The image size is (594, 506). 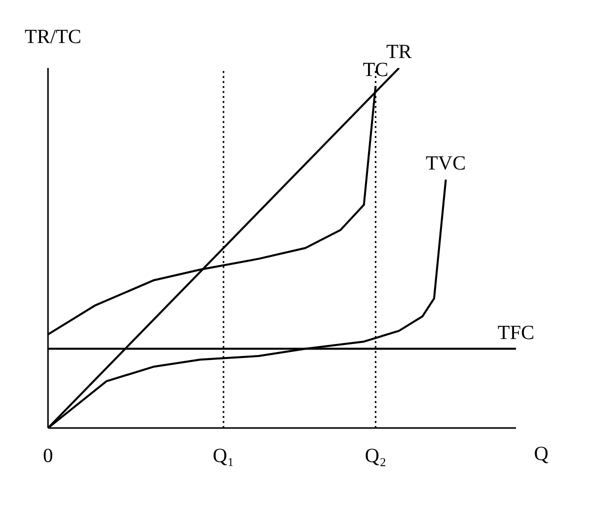 I want to click on series-label: TVC, so click(x=446, y=163).